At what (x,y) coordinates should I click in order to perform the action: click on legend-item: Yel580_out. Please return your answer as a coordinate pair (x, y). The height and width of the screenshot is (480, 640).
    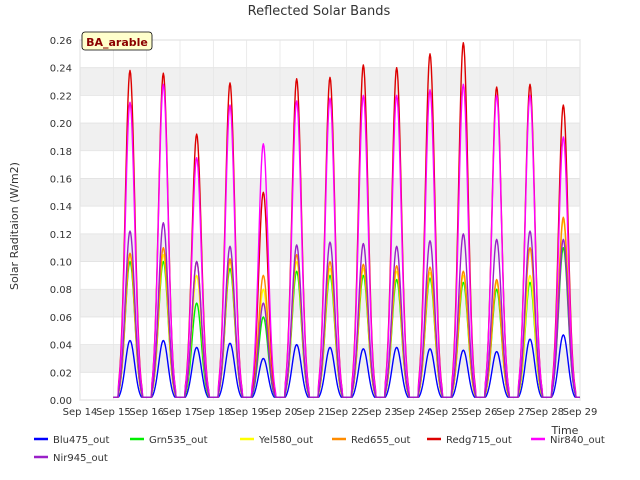
    Looking at the image, I should click on (276, 440).